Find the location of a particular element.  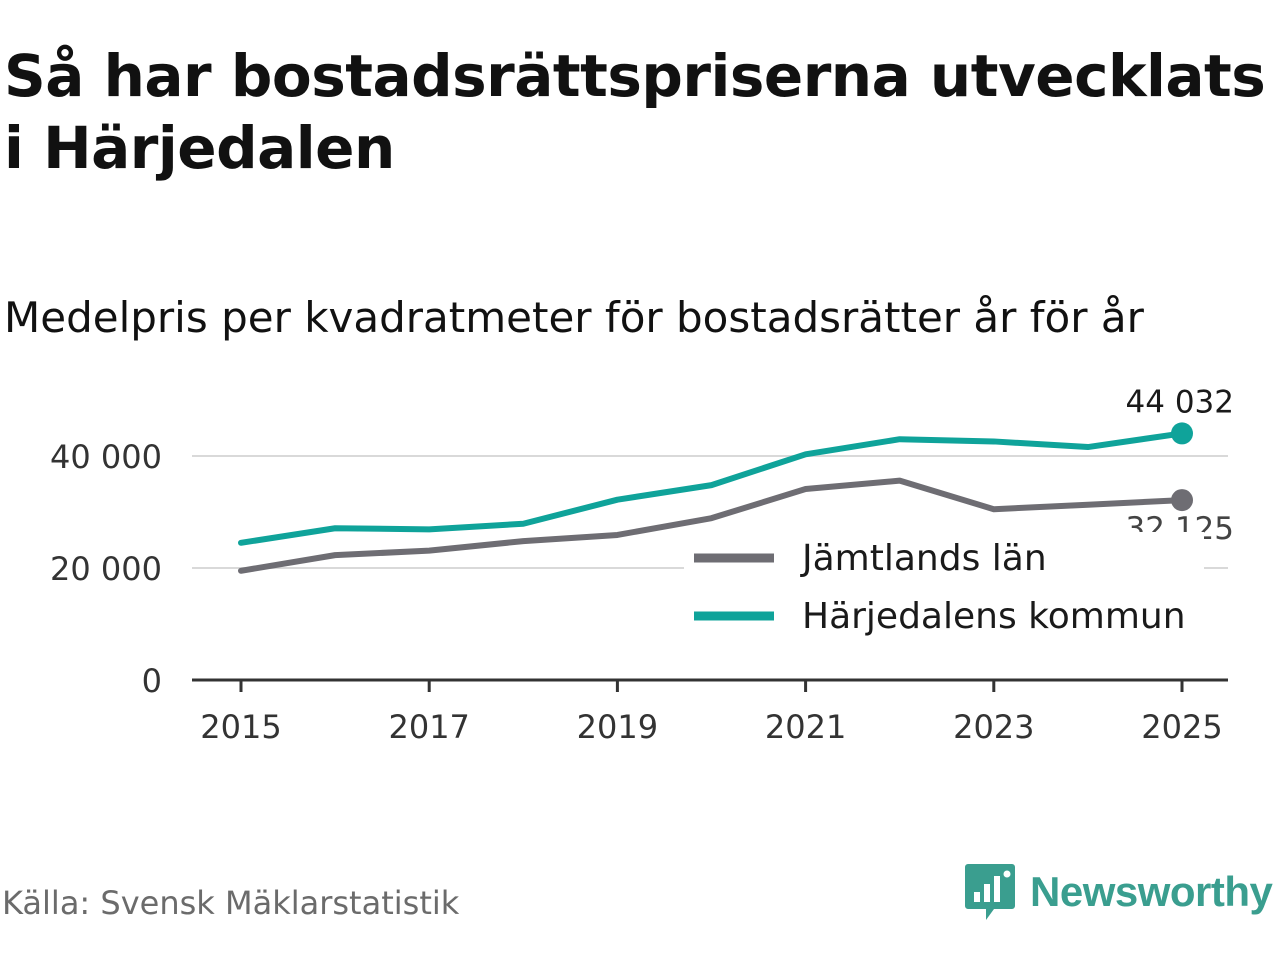

end-point-jamtlands-lan is located at coordinates (1182, 500).